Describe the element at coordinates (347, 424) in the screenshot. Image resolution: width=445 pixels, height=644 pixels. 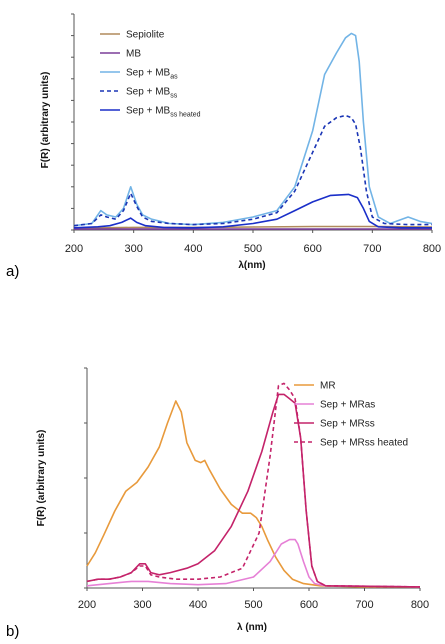
I see `legend-label: Sep + MRss` at that location.